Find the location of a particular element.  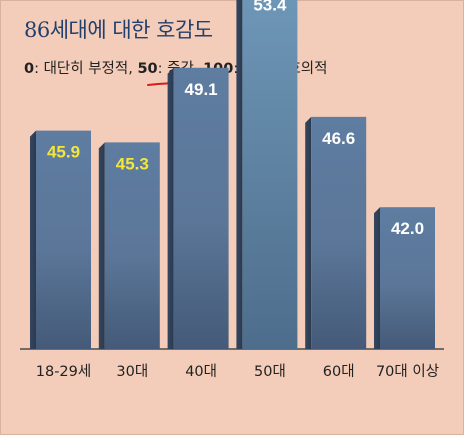

x-tick-label-6: 70대 이상 is located at coordinates (407, 371).